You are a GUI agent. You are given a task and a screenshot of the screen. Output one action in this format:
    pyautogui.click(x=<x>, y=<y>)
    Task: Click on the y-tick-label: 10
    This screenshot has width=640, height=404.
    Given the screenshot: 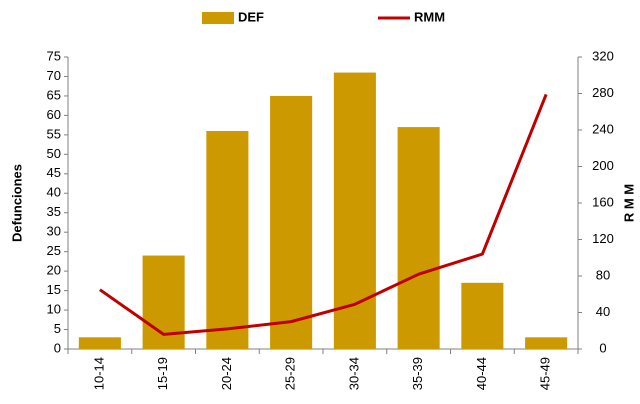 What is the action you would take?
    pyautogui.click(x=54, y=309)
    